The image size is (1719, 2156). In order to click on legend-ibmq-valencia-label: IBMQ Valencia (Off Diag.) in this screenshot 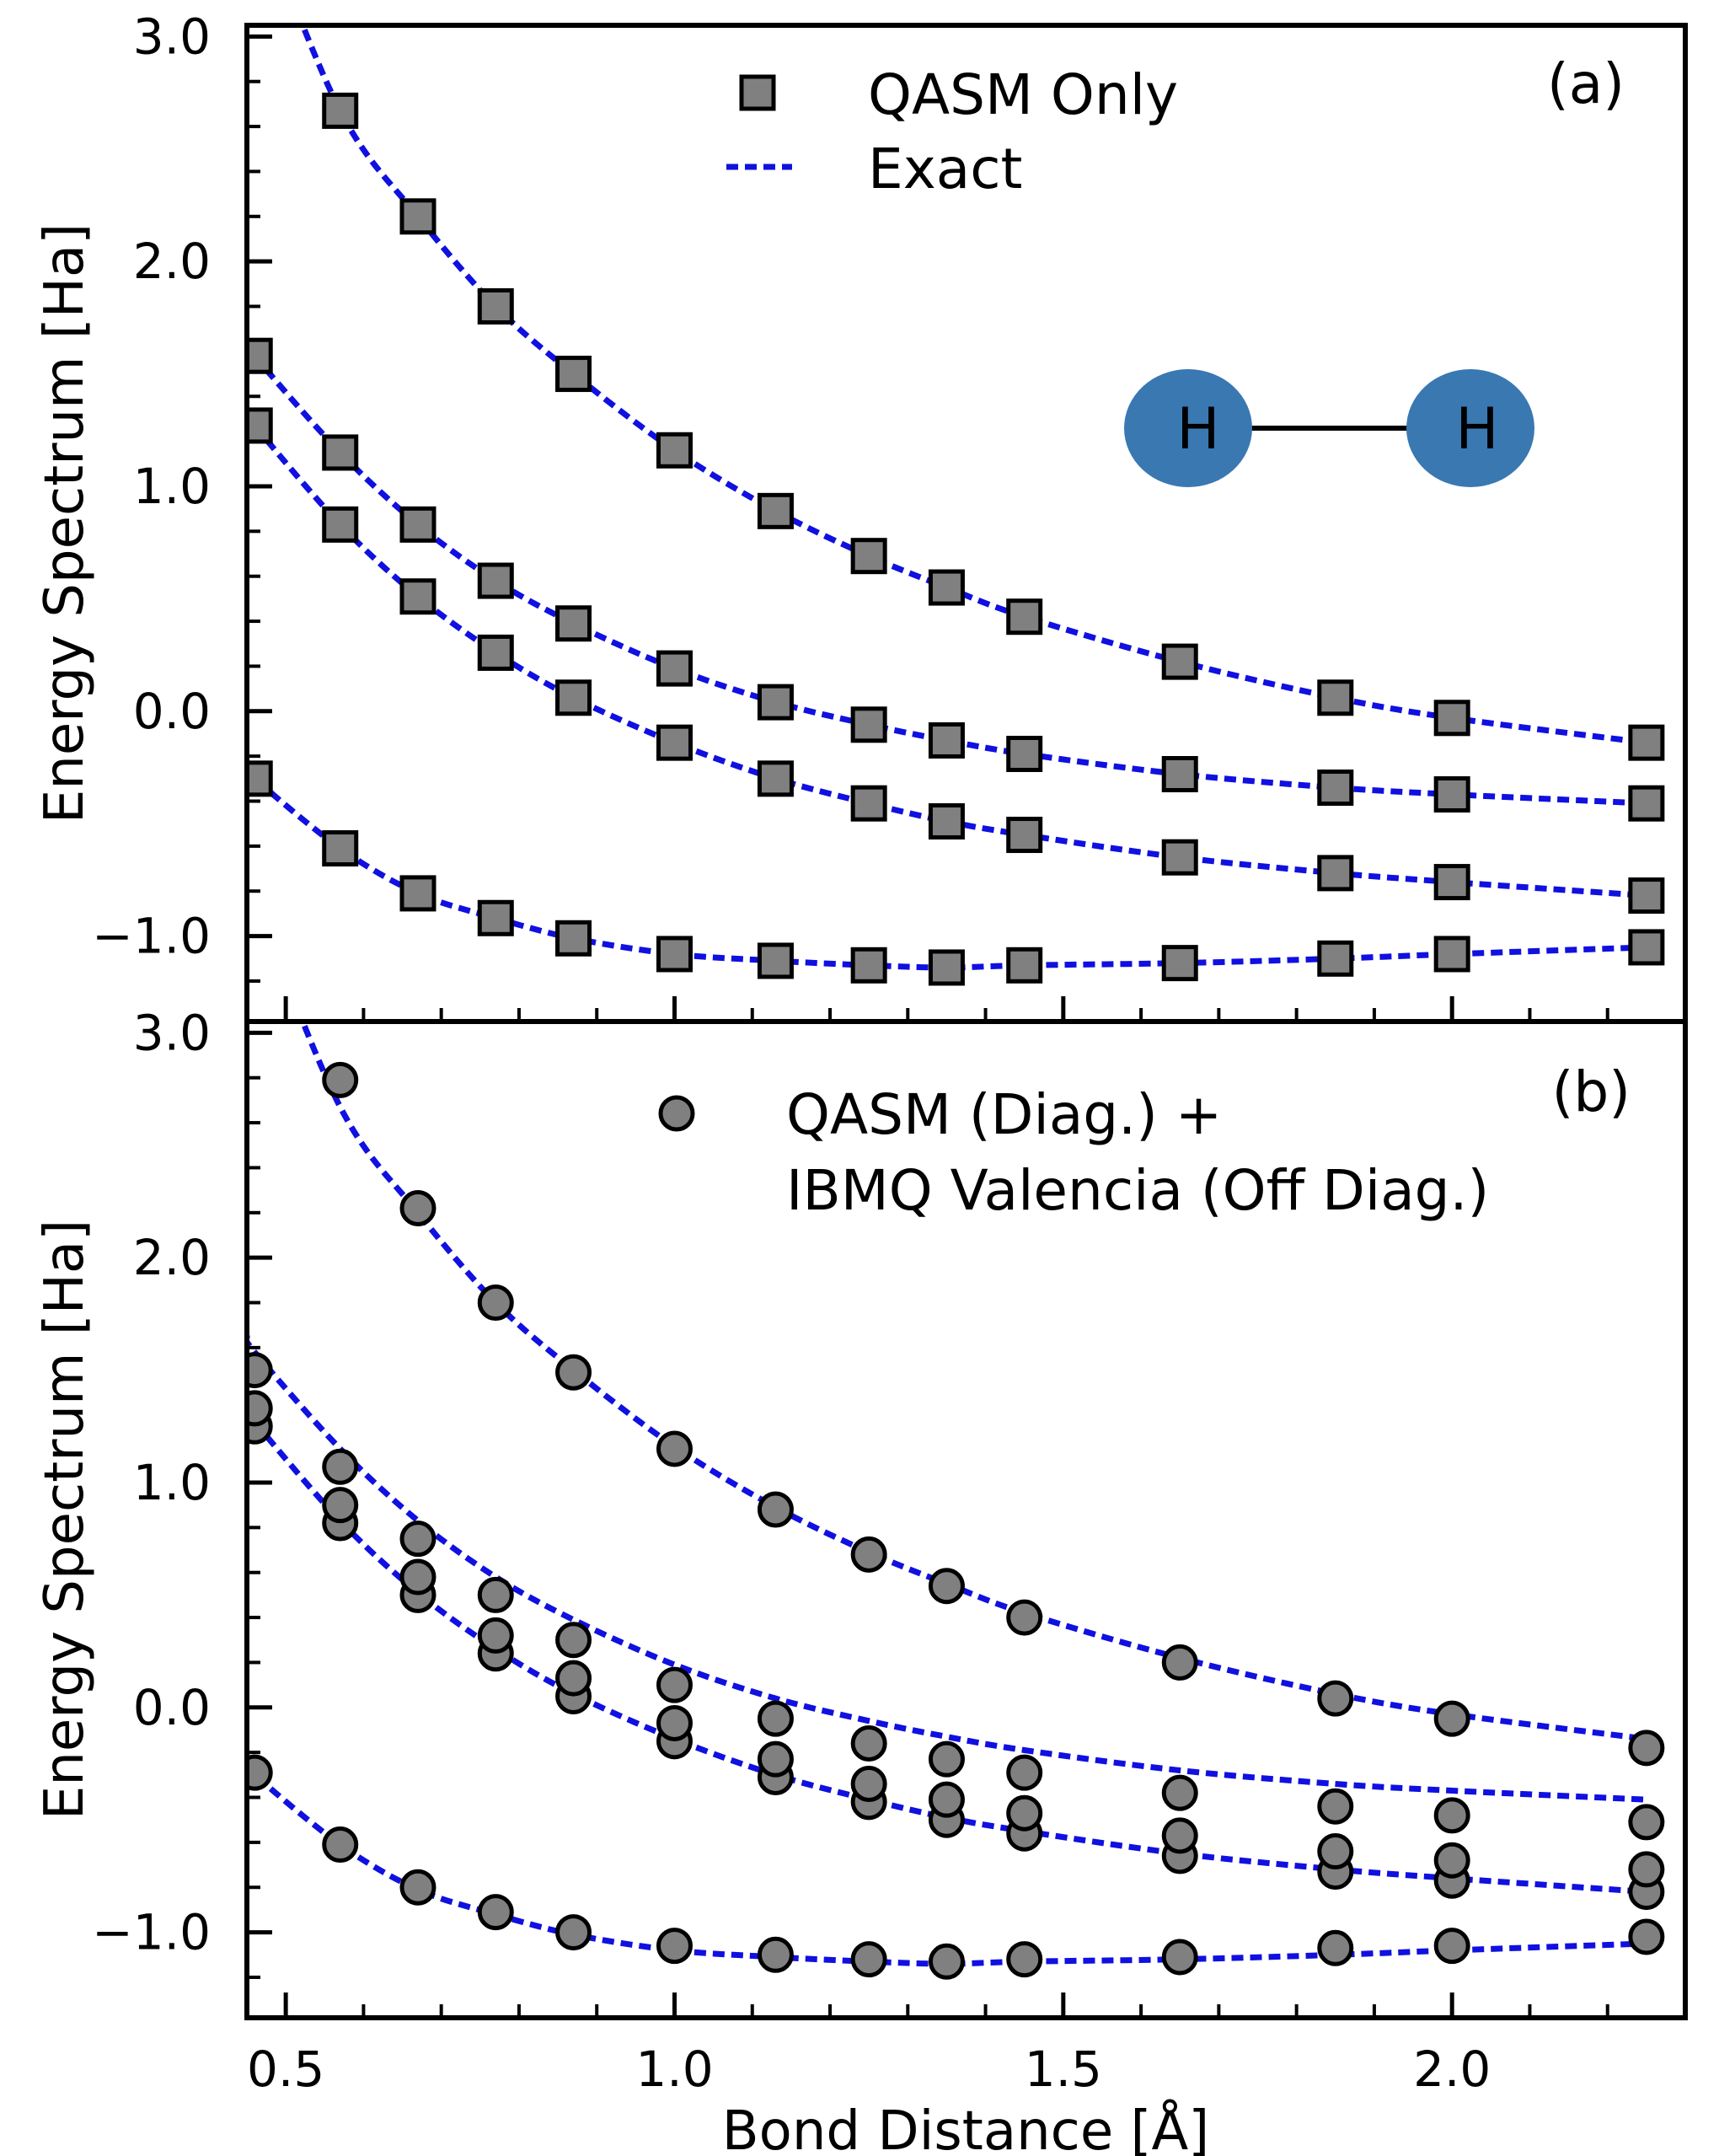, I will do `click(1137, 1190)`.